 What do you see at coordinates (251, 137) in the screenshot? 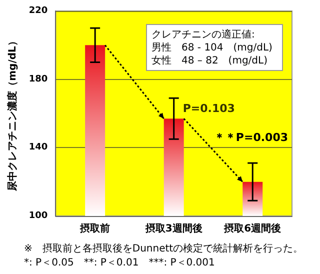
I see `annotation: ＊＊P=0.003` at bounding box center [251, 137].